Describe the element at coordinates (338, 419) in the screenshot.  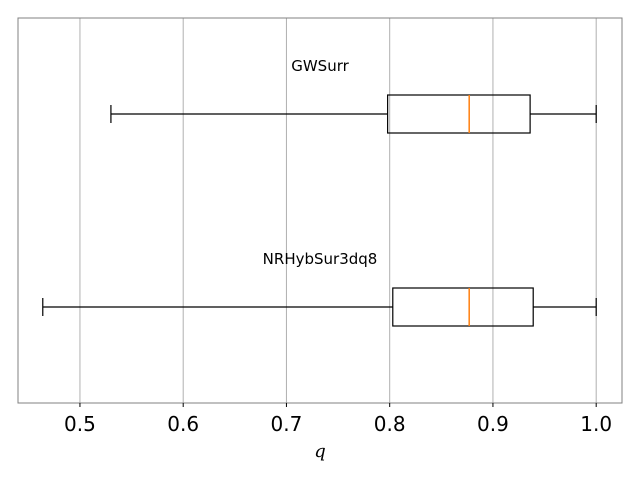
I see `x-axis-ticks: 0.5 0.6 0.7 0.8 0.9 1.0` at that location.